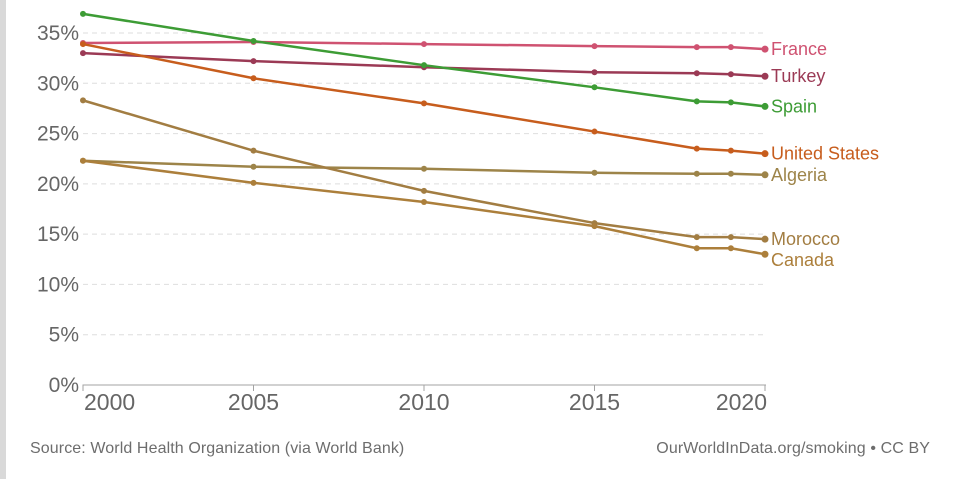 The width and height of the screenshot is (960, 479). I want to click on series-label-united-states: United States, so click(825, 154).